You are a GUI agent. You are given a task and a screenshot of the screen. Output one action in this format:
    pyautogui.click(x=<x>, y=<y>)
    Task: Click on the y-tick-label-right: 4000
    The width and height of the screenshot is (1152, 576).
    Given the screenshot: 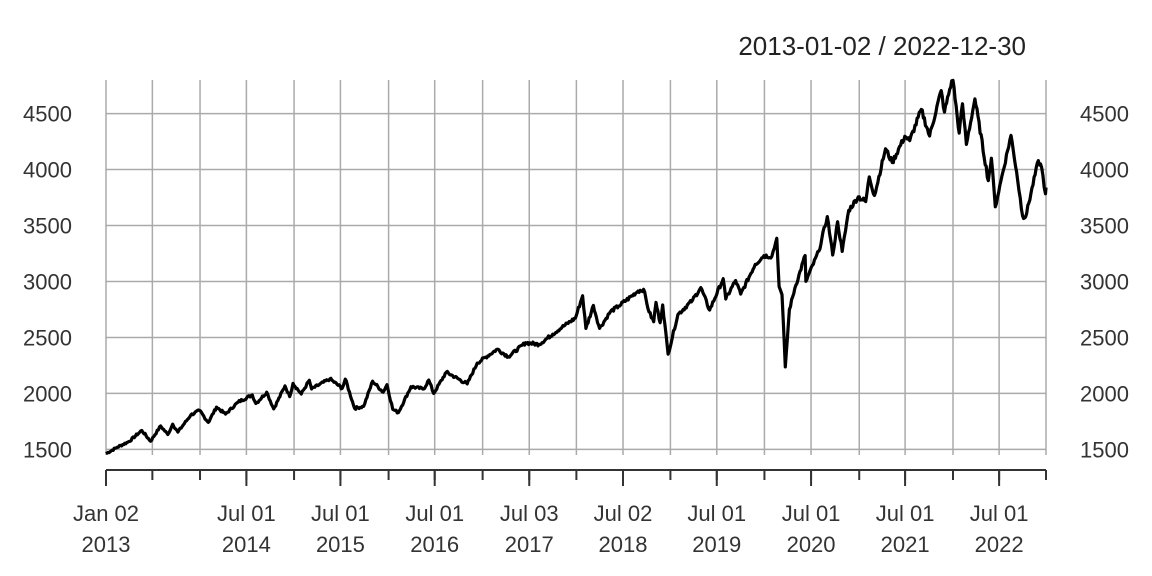 What is the action you would take?
    pyautogui.click(x=1104, y=170)
    